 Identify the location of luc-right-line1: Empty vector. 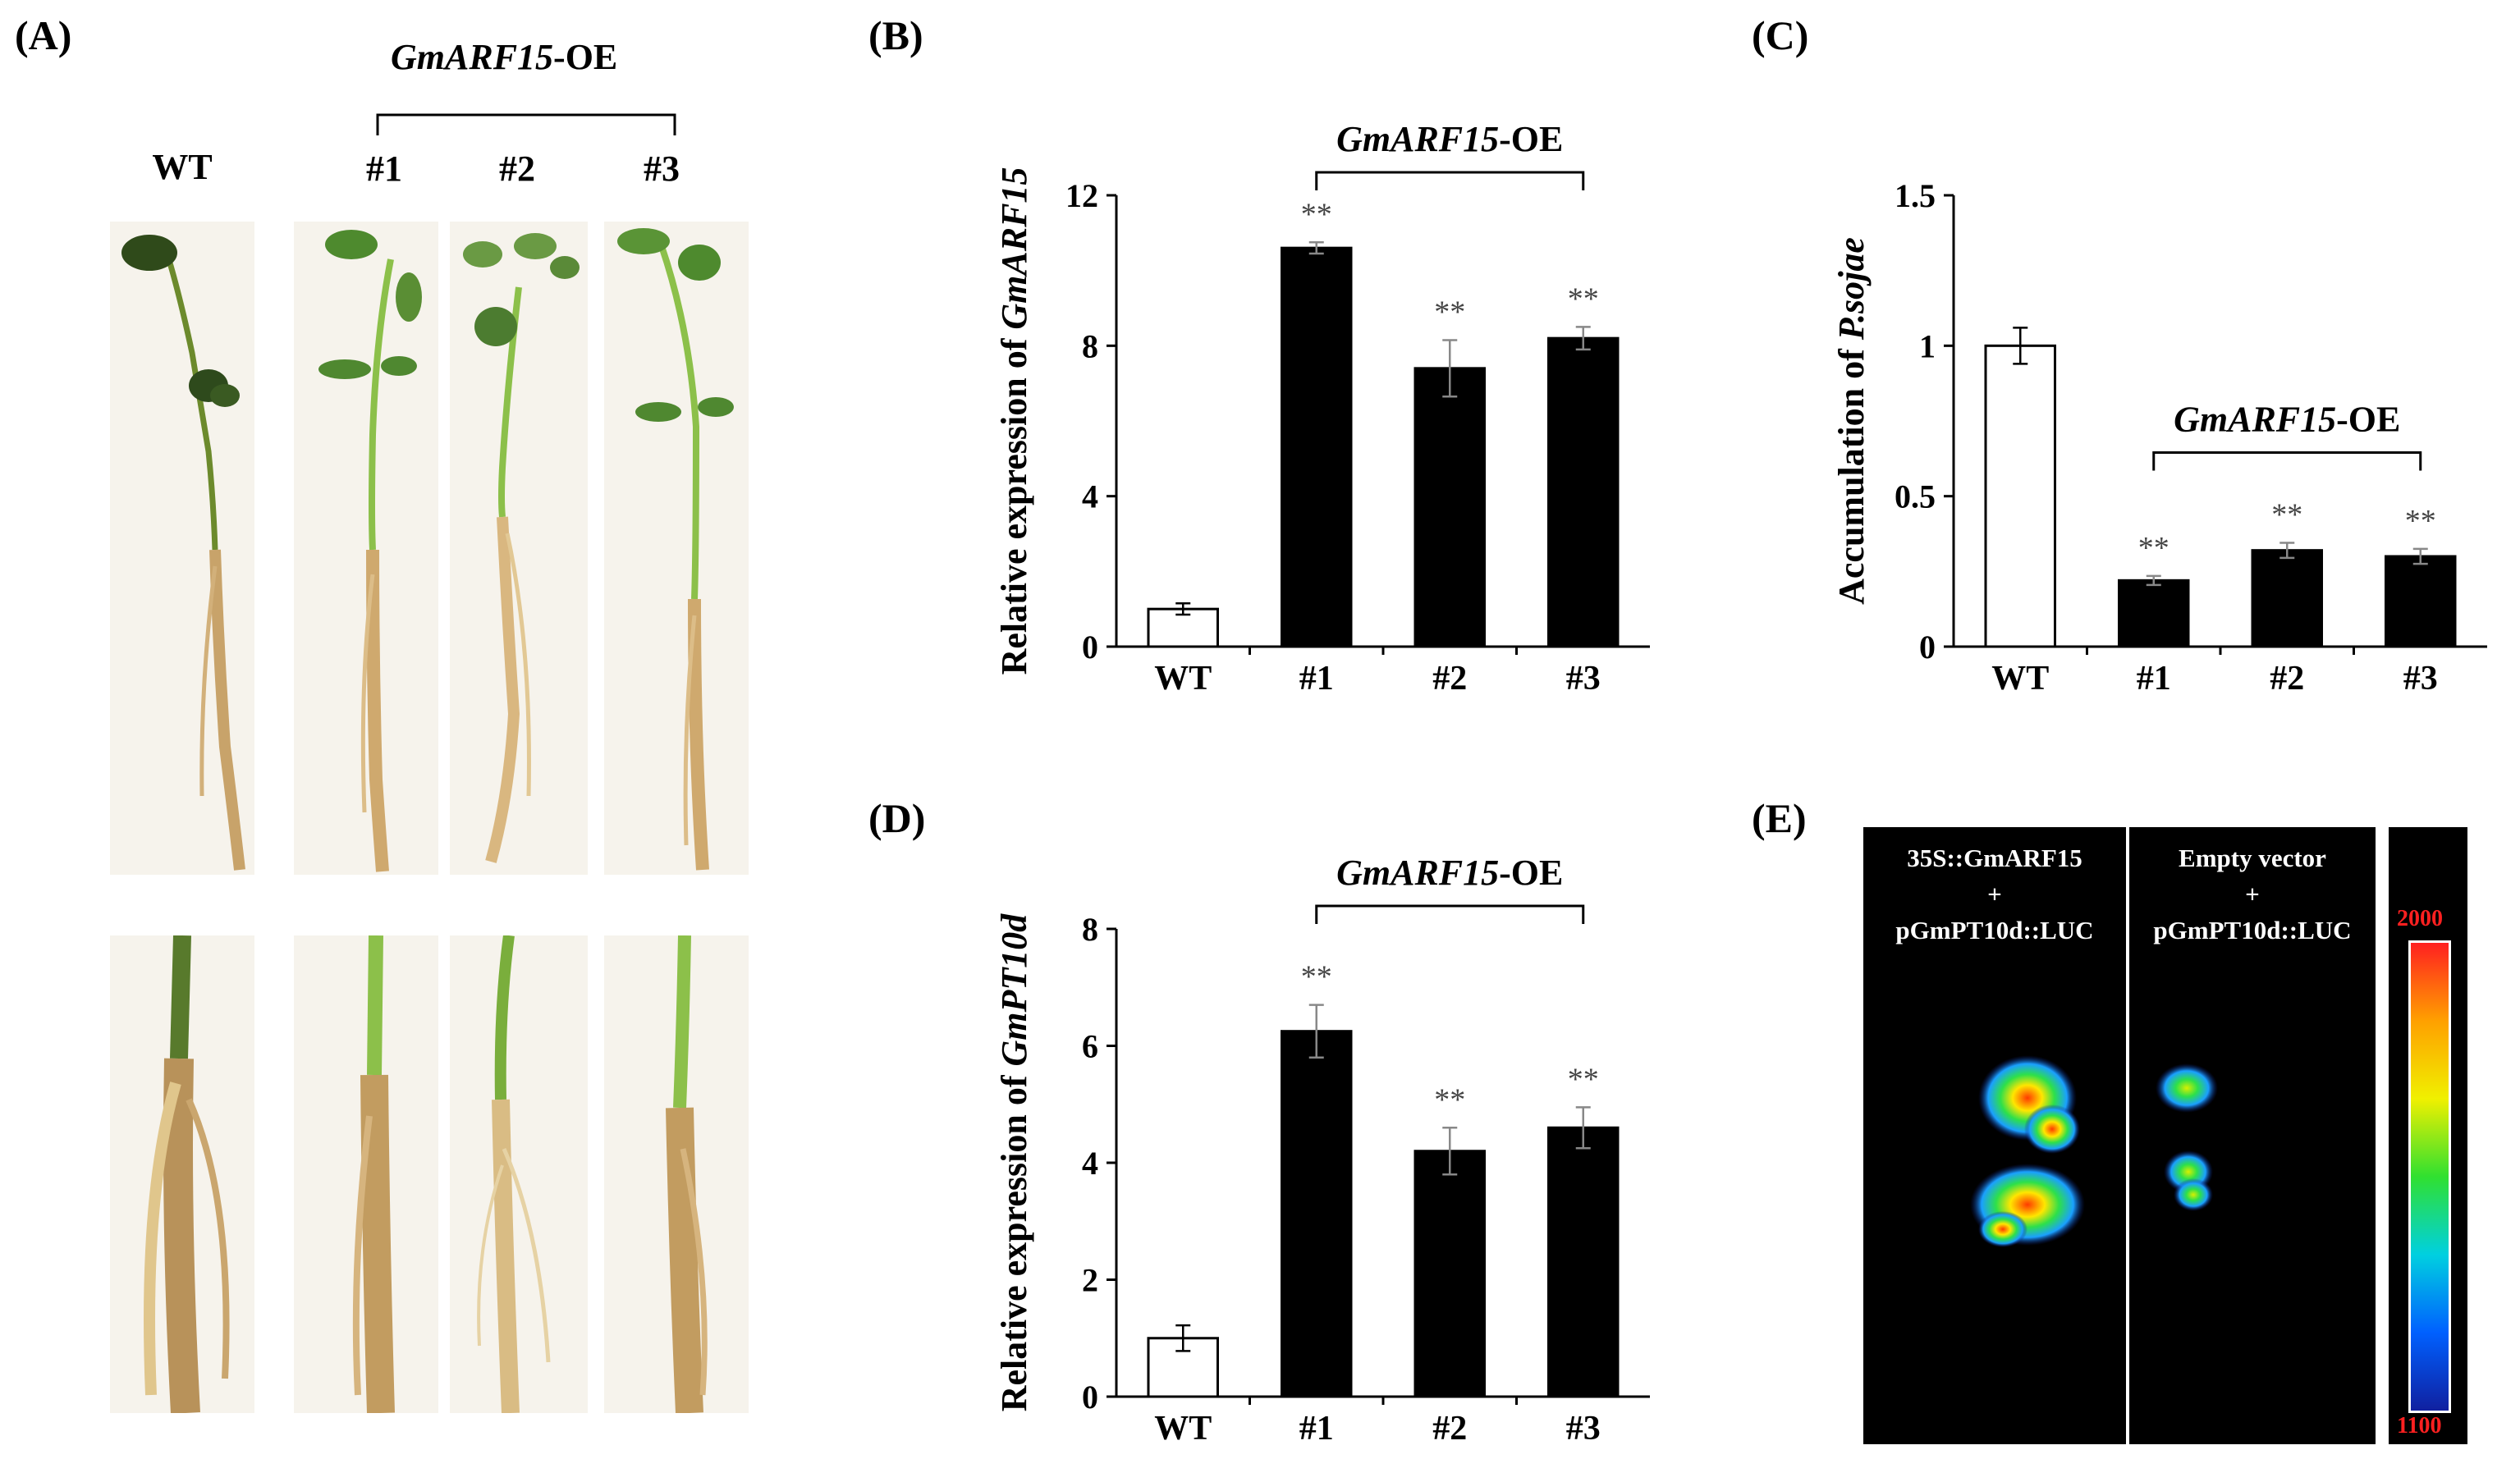
(2252, 858).